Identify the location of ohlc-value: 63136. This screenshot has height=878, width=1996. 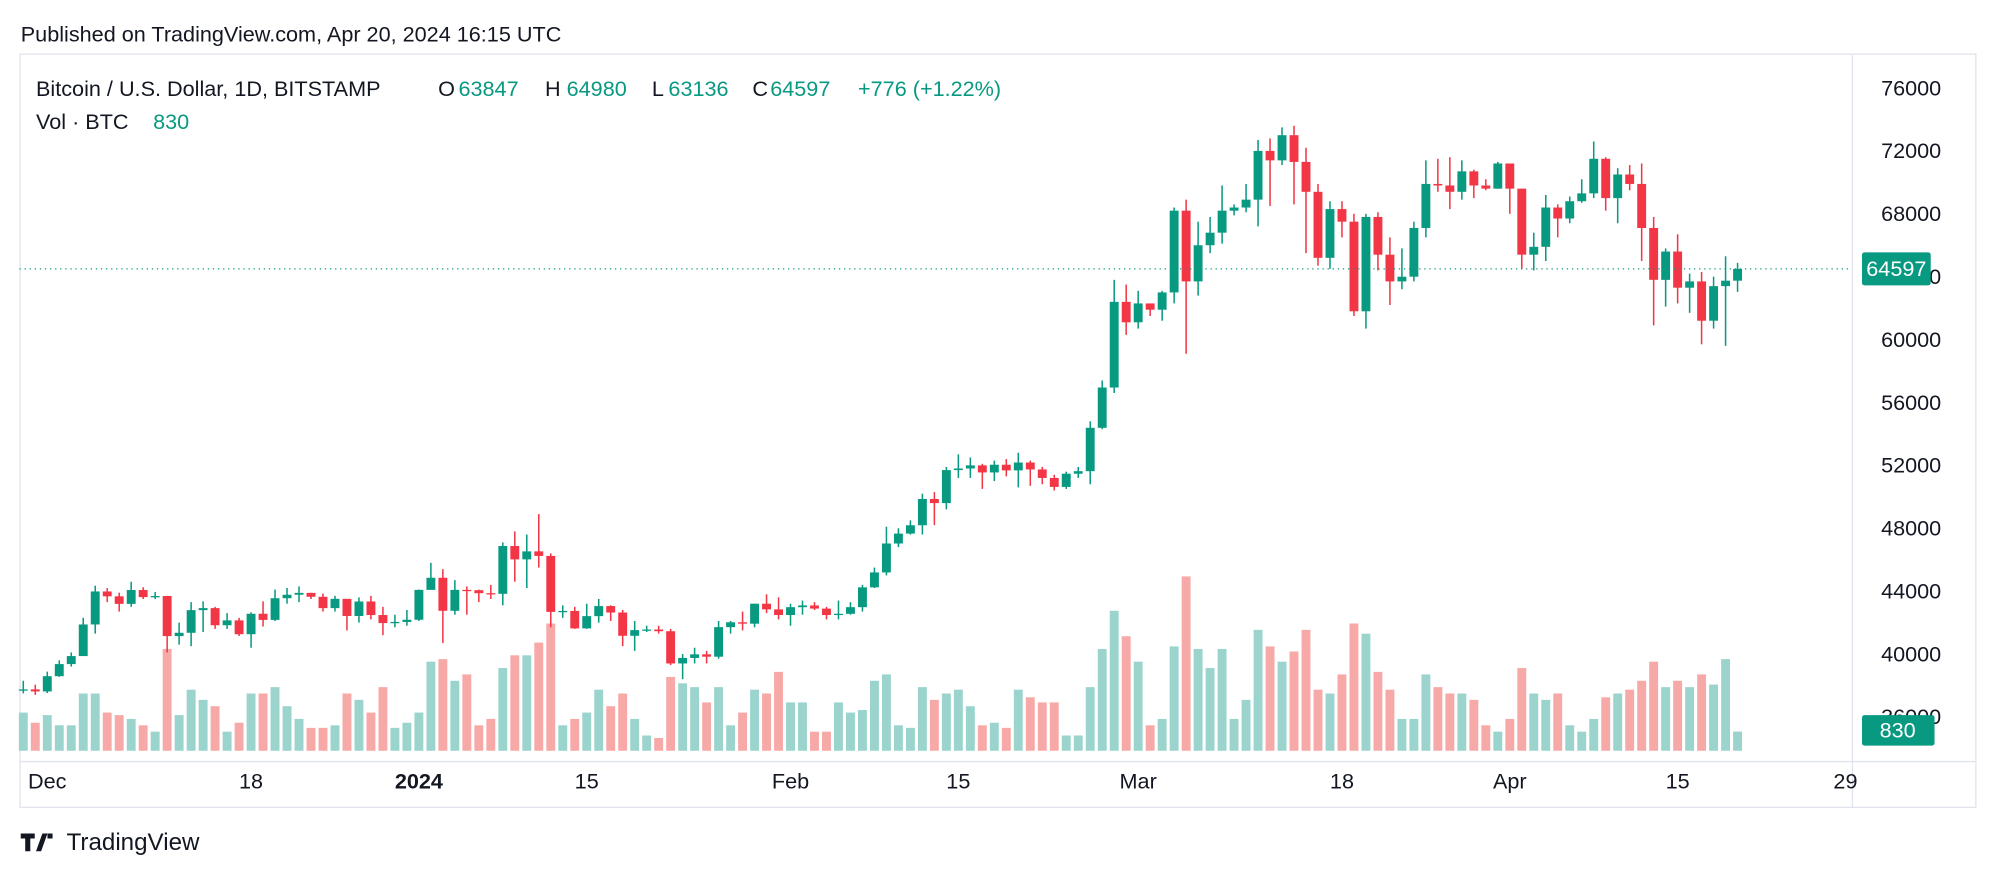
(698, 88).